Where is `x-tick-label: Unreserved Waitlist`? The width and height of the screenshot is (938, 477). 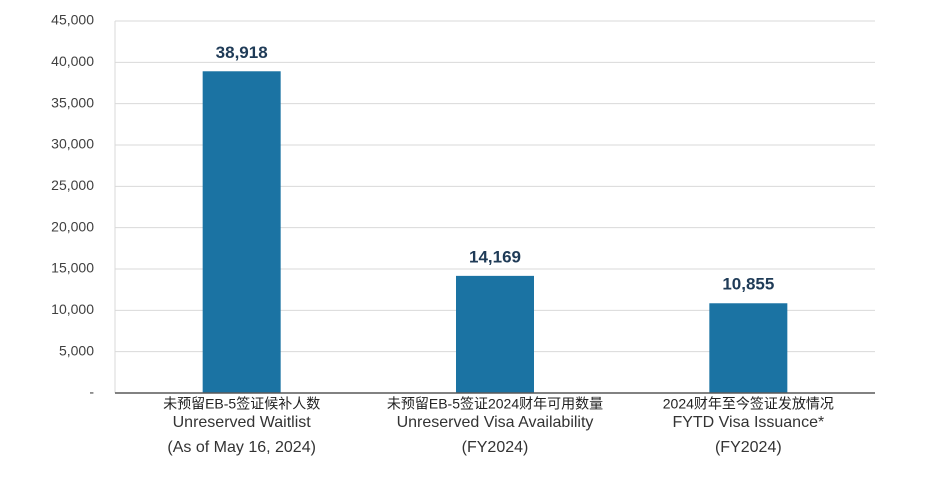 x-tick-label: Unreserved Waitlist is located at coordinates (242, 422).